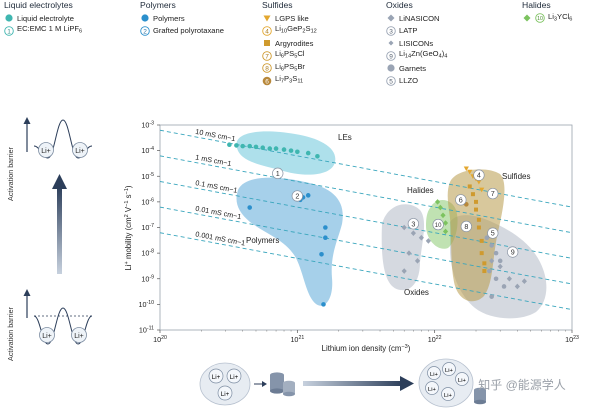 Image resolution: width=600 pixels, height=412 pixels. I want to click on svg-text: 7, so click(267, 56).